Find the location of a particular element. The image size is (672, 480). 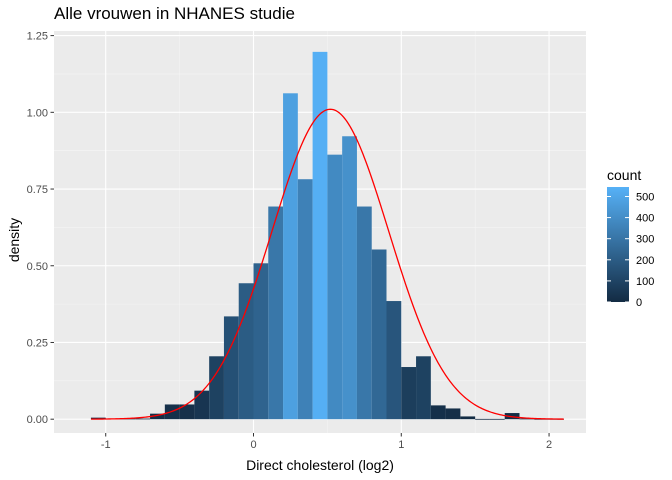

legend-tick-label: 400 is located at coordinates (645, 219).